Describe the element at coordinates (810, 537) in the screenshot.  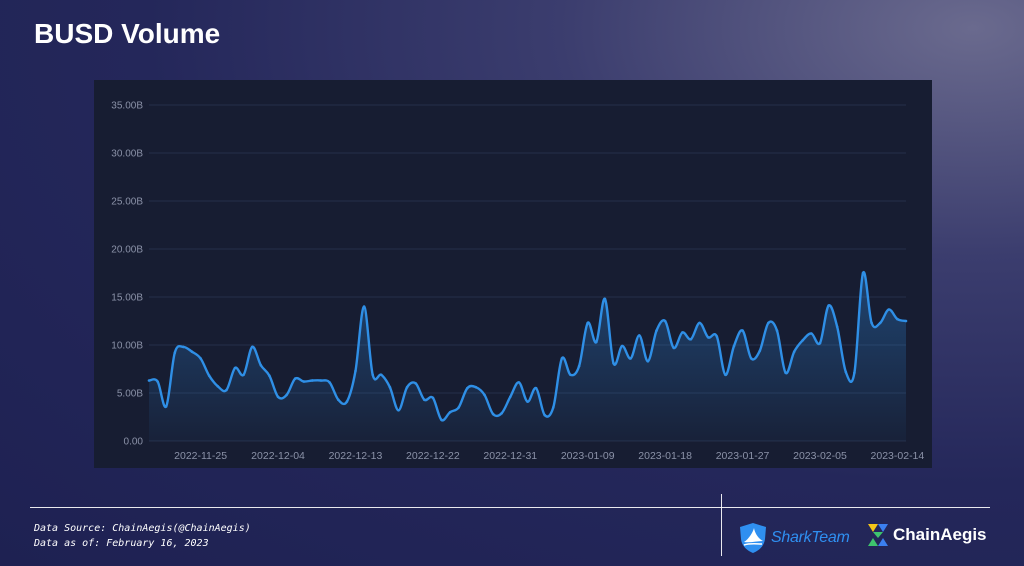
I see `sharkteam-wordmark: SharkTeam` at that location.